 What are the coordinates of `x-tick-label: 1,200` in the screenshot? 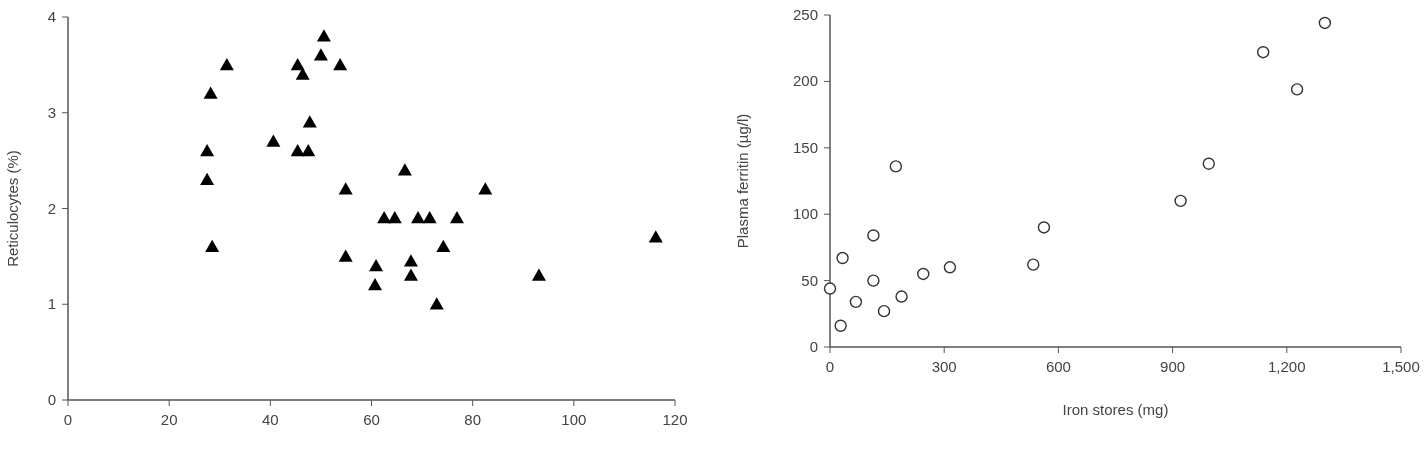 It's located at (1287, 366).